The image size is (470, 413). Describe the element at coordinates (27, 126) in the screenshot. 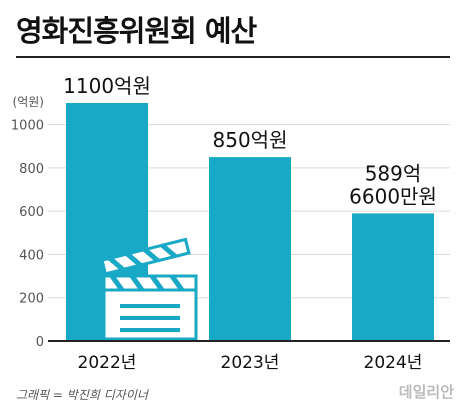

I see `y-tick-label: 1000` at that location.